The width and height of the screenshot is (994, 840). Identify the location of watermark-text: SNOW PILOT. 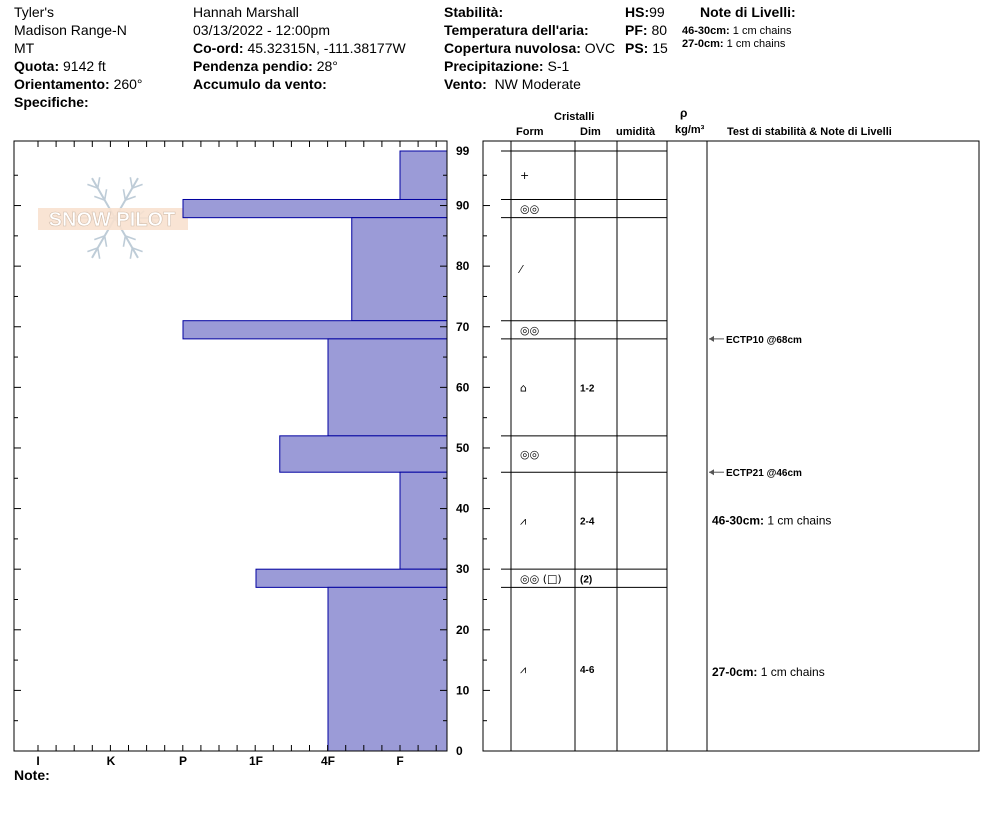
(112, 220).